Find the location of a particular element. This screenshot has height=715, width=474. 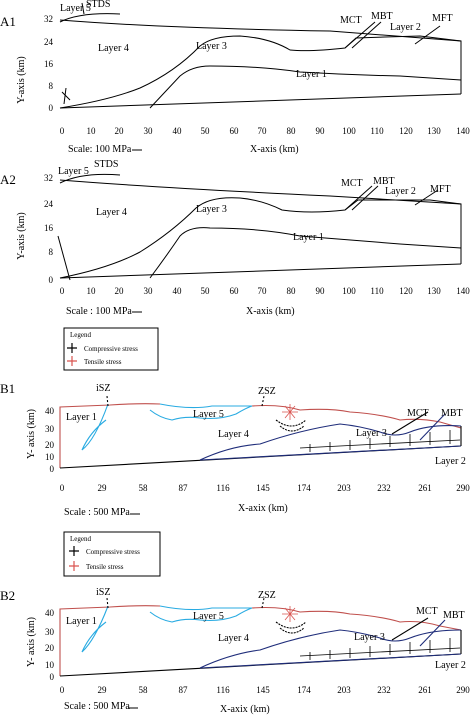

b2-label-layer1: Layer 1 is located at coordinates (81, 621).